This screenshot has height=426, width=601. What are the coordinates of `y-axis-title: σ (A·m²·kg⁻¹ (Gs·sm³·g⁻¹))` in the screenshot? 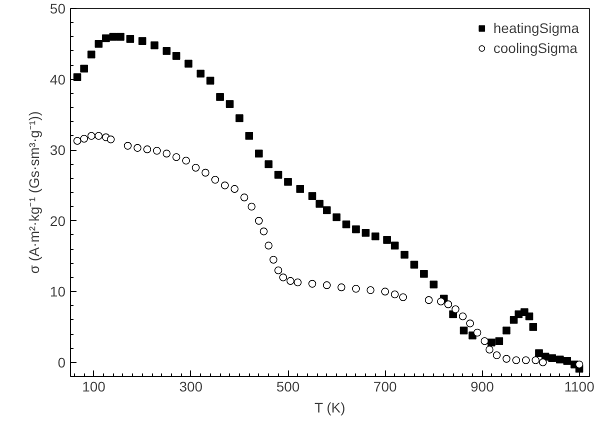 It's located at (34, 192).